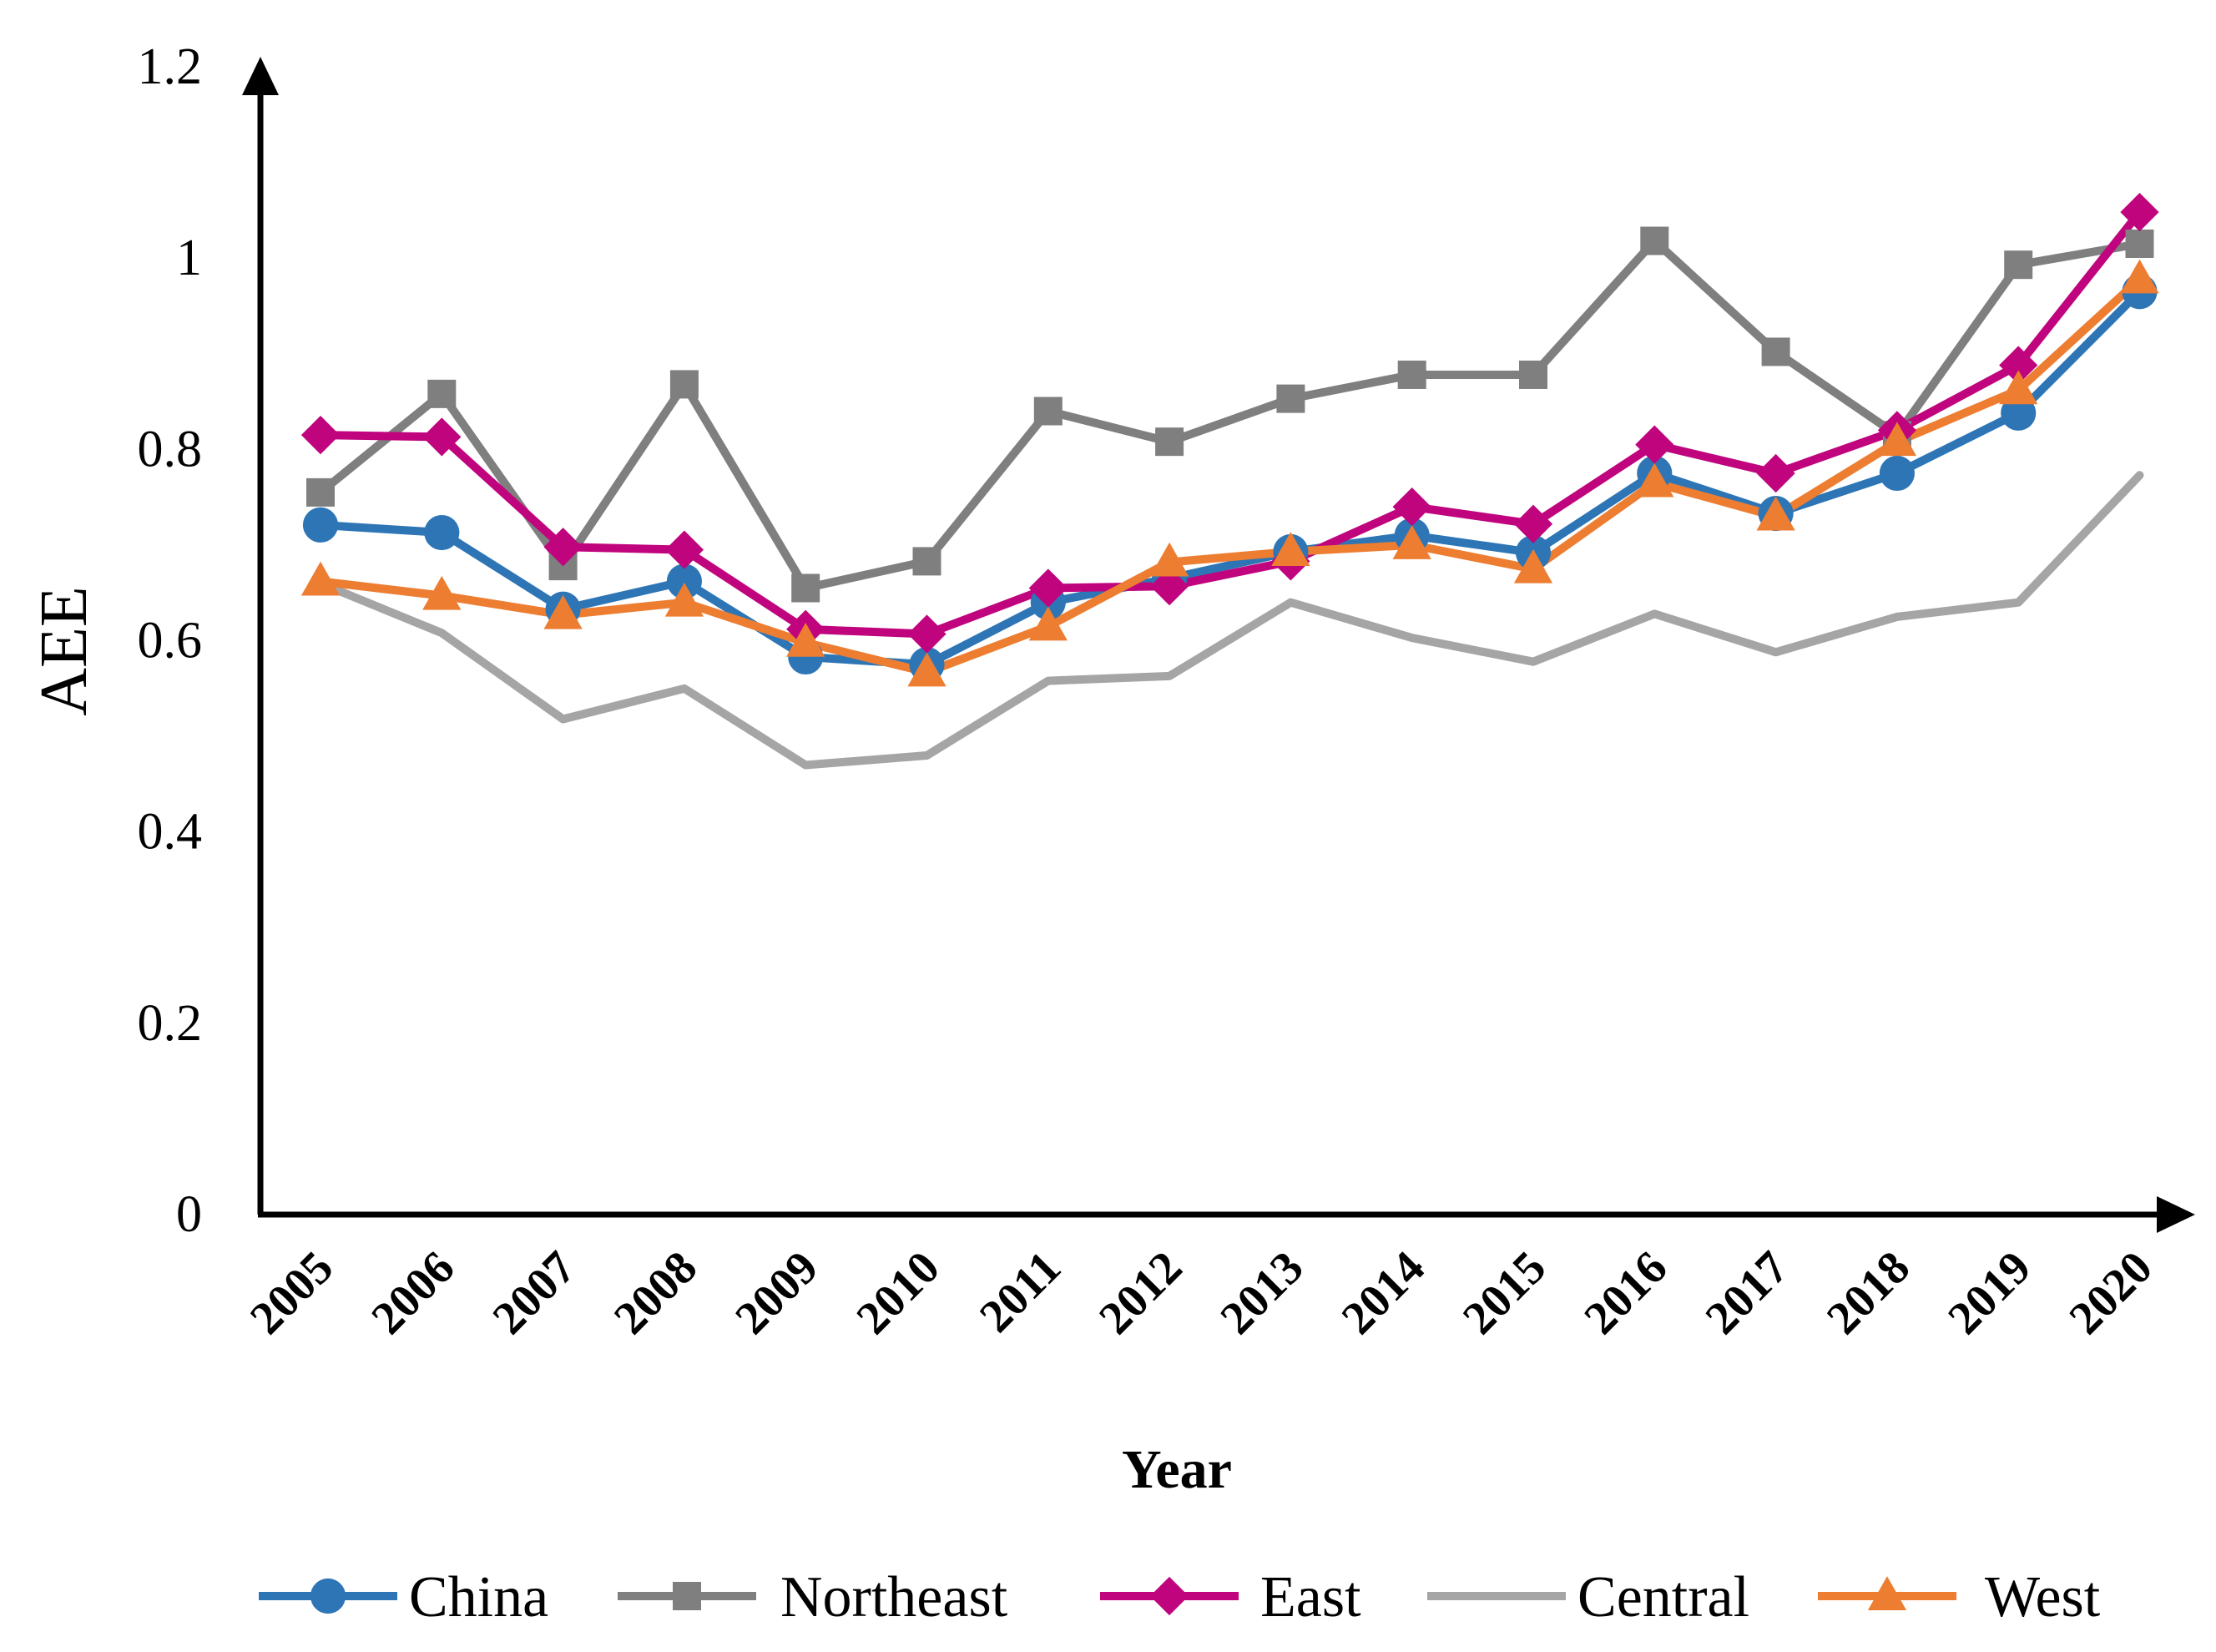 The height and width of the screenshot is (1652, 2216). I want to click on legend-label-central: Central, so click(1663, 1597).